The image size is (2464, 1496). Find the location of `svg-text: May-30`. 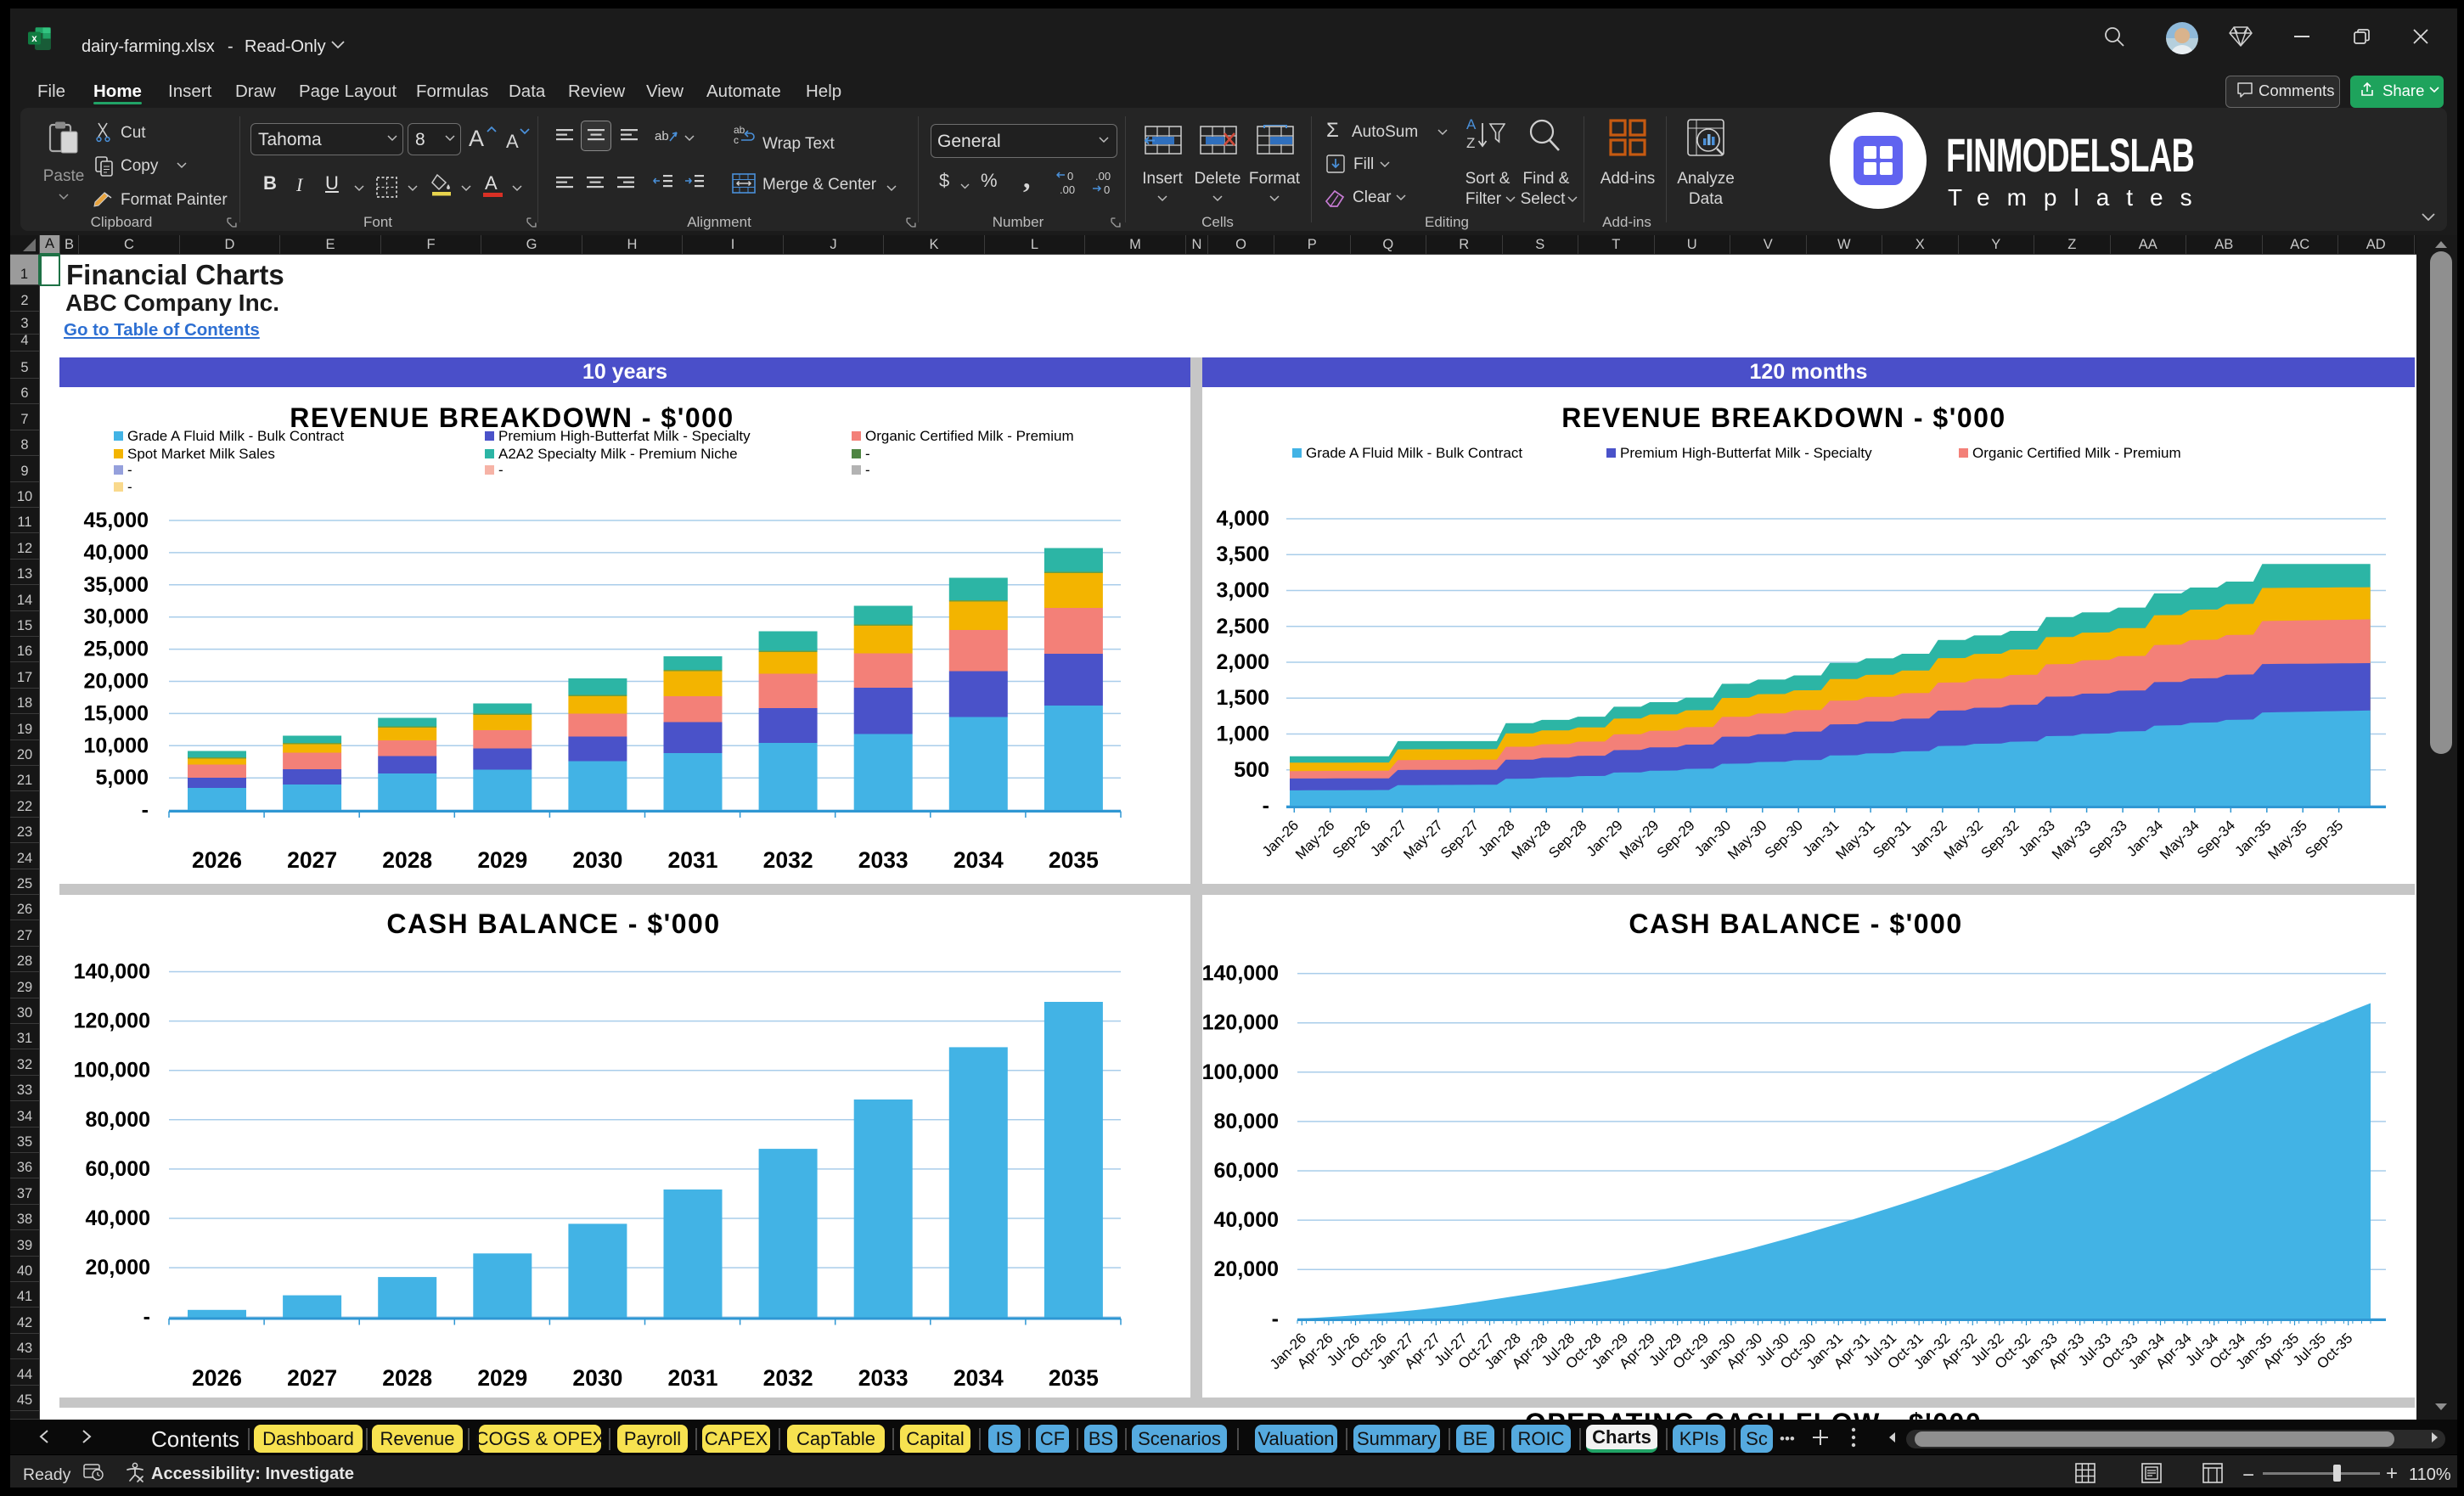

svg-text: May-30 is located at coordinates (1747, 840).